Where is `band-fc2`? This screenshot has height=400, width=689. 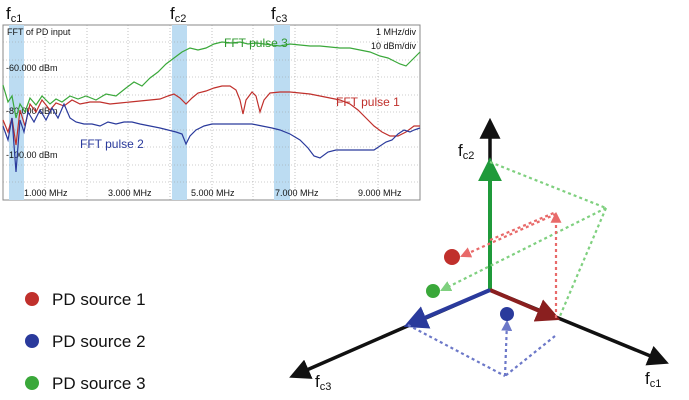 band-fc2 is located at coordinates (179, 112).